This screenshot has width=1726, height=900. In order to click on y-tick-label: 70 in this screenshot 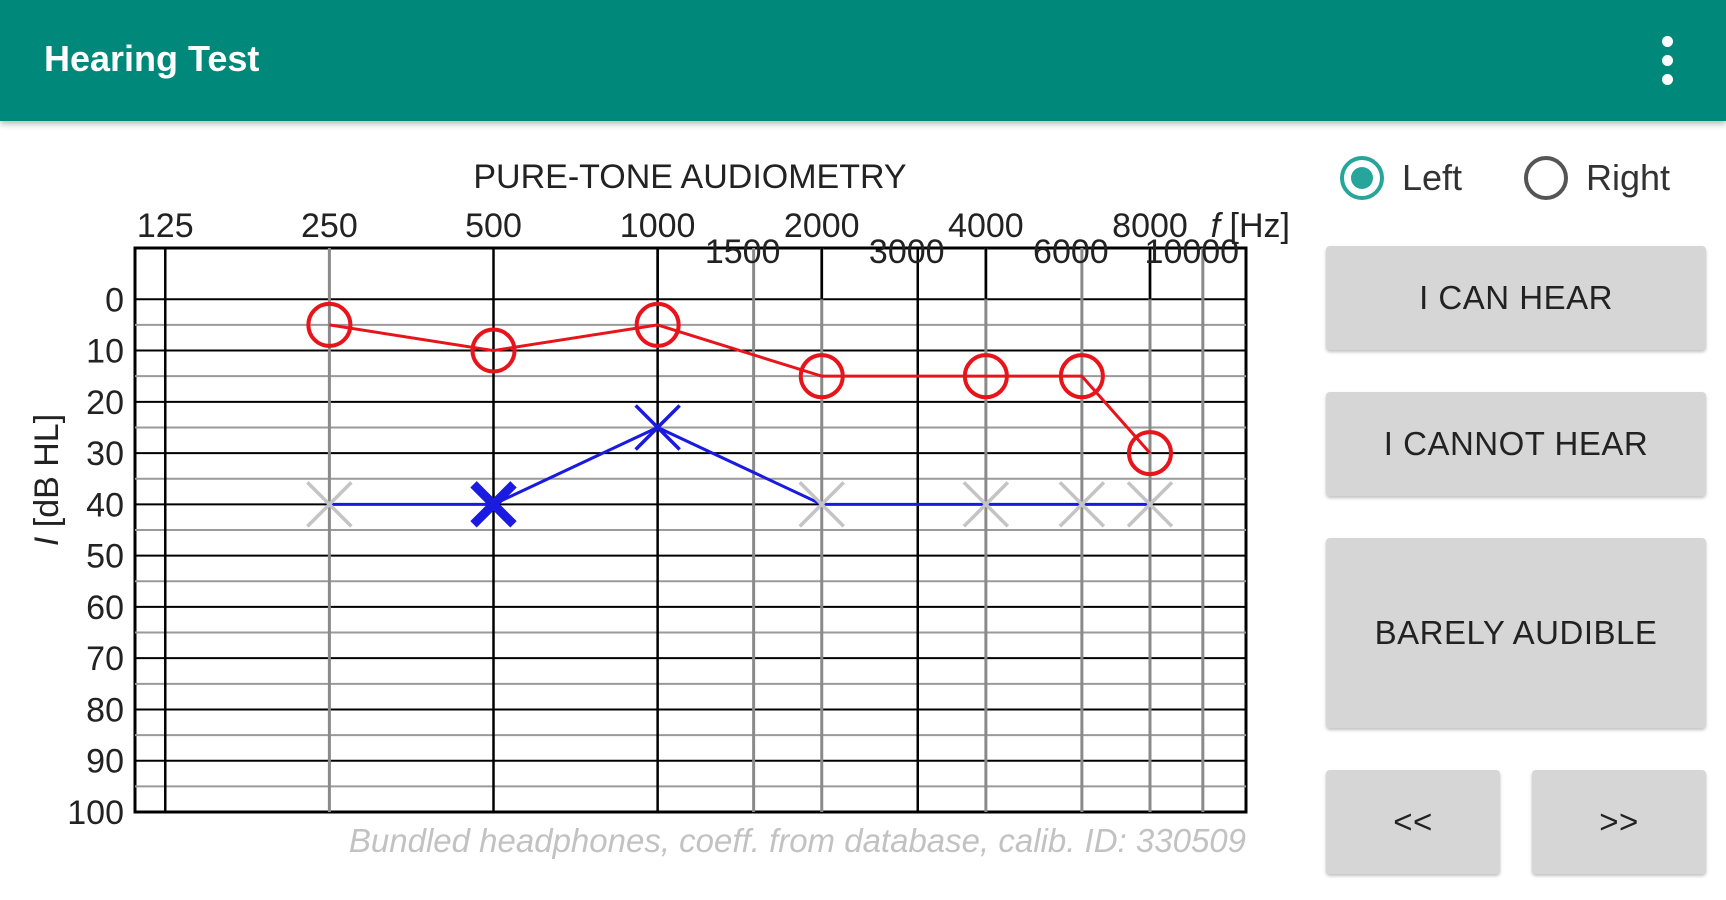, I will do `click(105, 659)`.